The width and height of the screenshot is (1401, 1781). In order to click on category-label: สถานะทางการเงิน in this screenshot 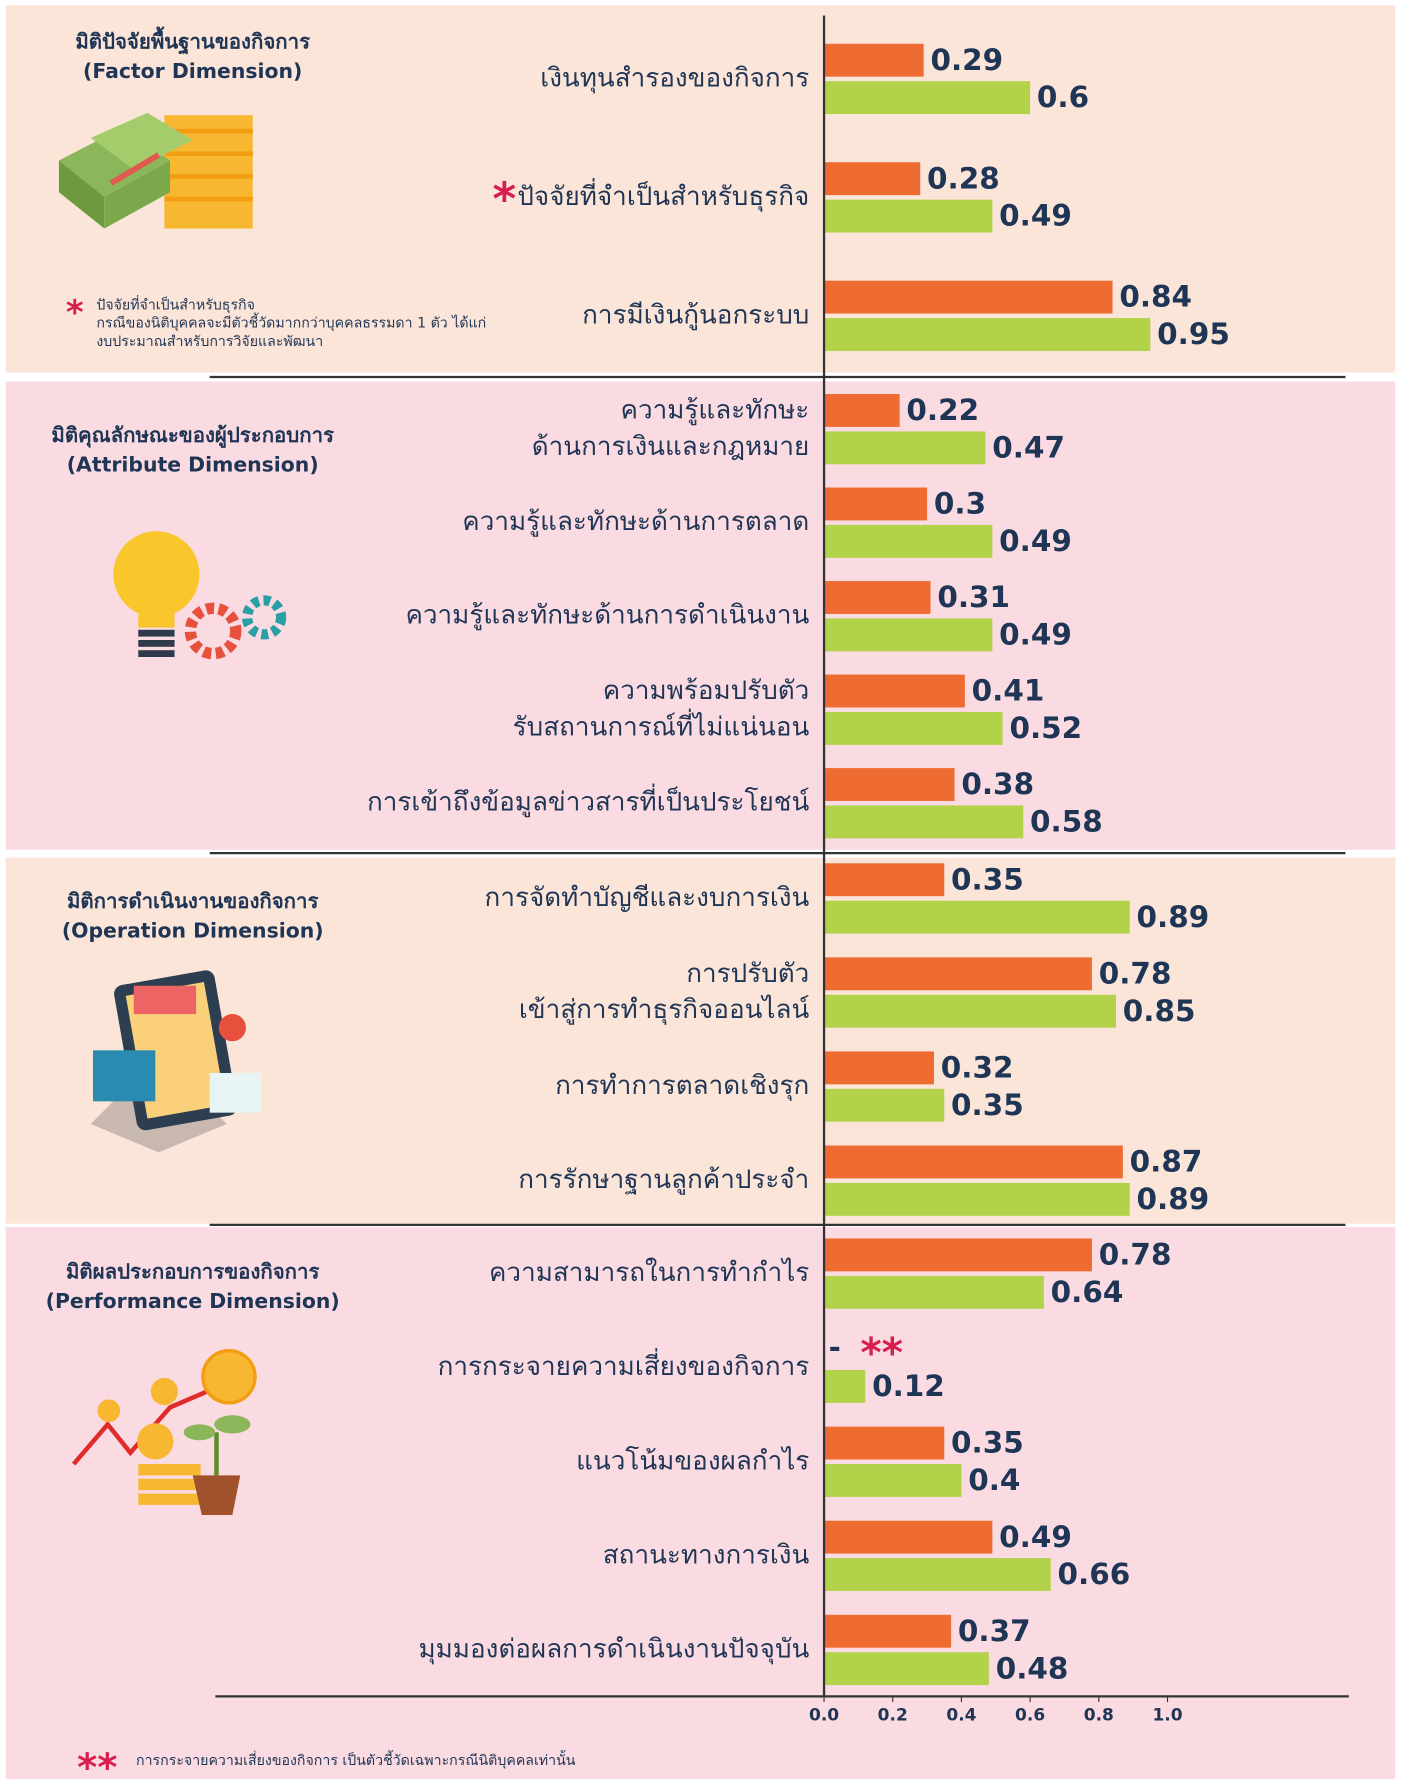, I will do `click(706, 1555)`.